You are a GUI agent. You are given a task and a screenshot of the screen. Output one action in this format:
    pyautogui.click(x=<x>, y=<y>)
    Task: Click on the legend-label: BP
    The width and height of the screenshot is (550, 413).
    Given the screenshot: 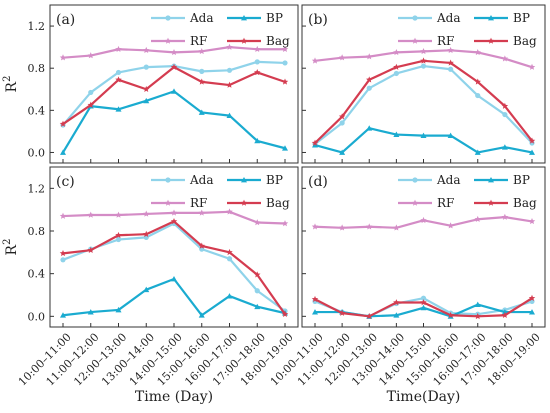 What is the action you would take?
    pyautogui.click(x=274, y=180)
    